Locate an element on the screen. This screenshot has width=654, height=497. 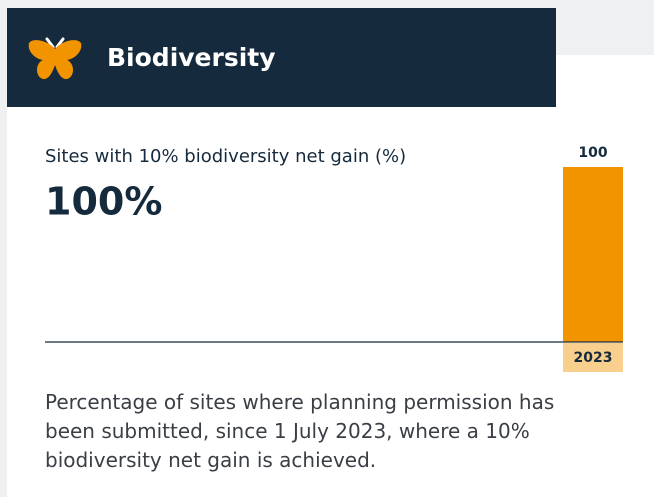
x-tick-label: 2023 is located at coordinates (593, 358).